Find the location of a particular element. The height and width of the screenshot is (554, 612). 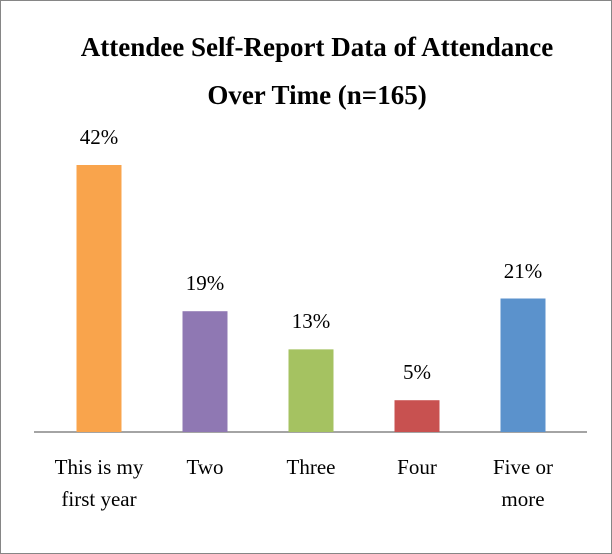

data-label: 5% is located at coordinates (417, 372).